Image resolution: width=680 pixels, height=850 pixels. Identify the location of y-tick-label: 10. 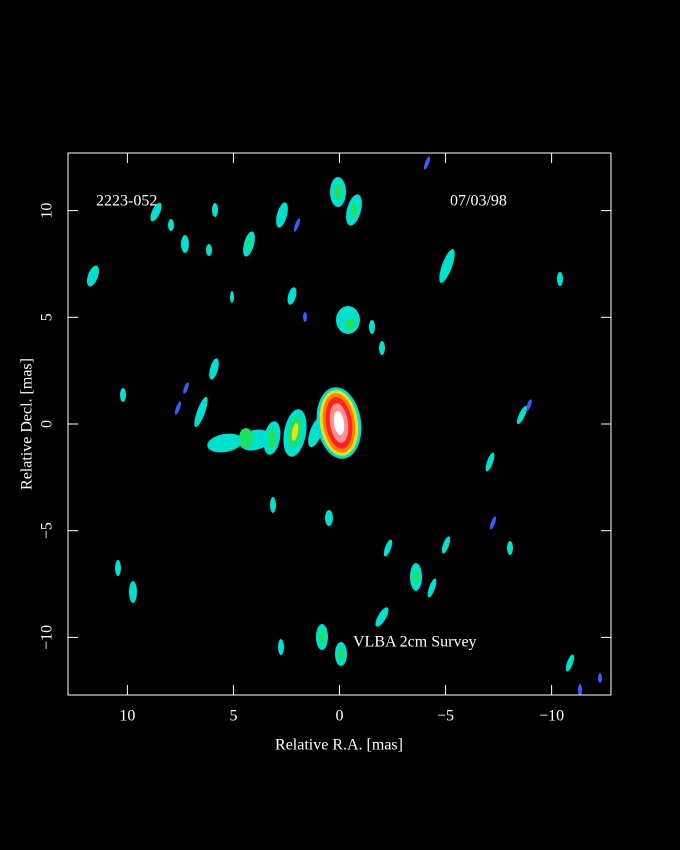
(47, 211).